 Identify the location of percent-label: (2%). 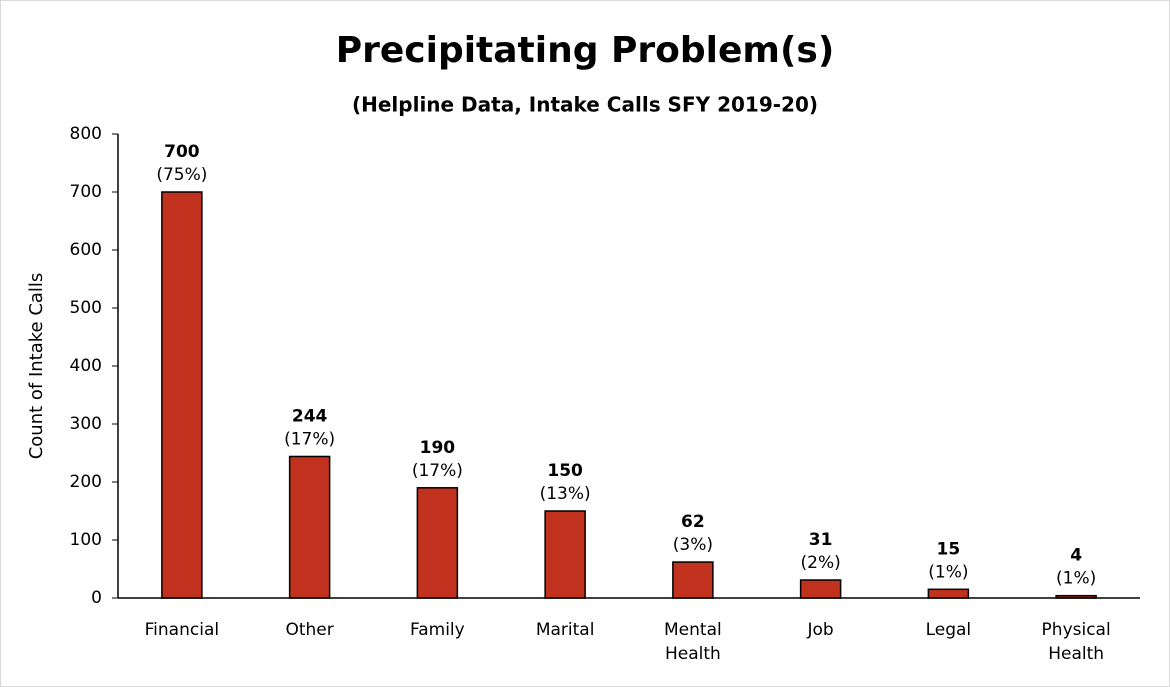
(821, 563).